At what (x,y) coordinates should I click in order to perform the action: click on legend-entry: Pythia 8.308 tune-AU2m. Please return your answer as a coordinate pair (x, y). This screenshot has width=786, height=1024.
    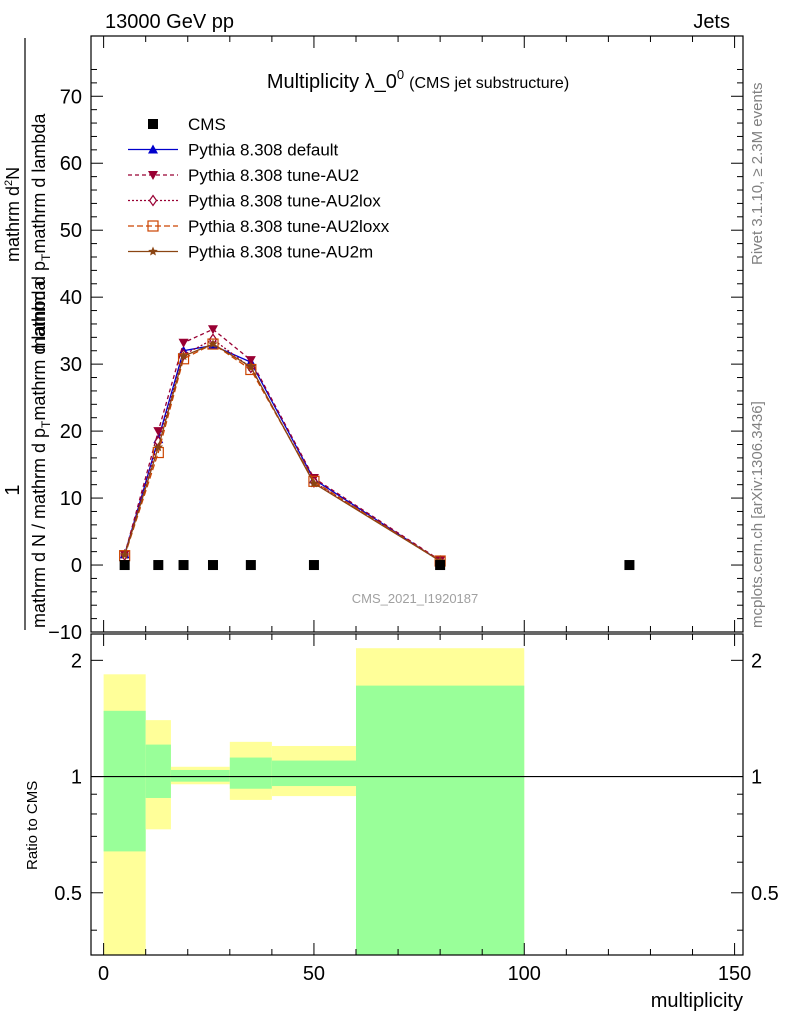
    Looking at the image, I should click on (280, 252).